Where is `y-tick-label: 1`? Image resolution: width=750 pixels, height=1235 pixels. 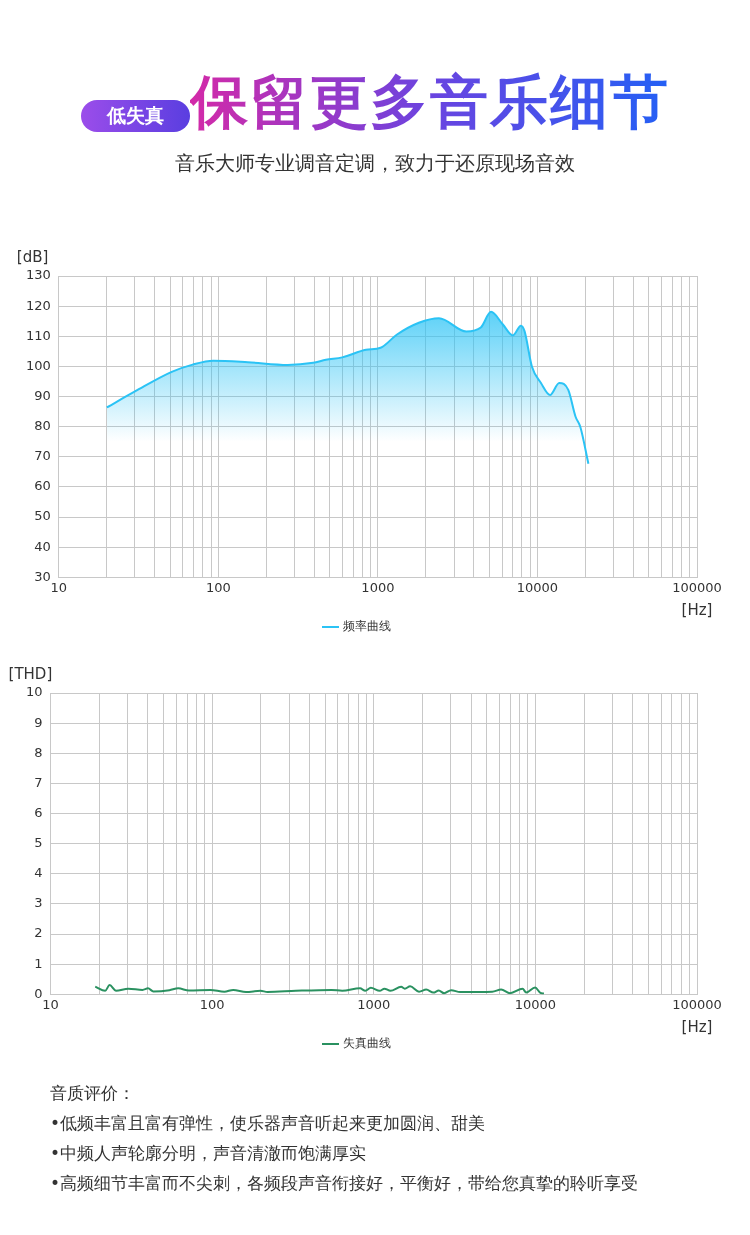 y-tick-label: 1 is located at coordinates (38, 963).